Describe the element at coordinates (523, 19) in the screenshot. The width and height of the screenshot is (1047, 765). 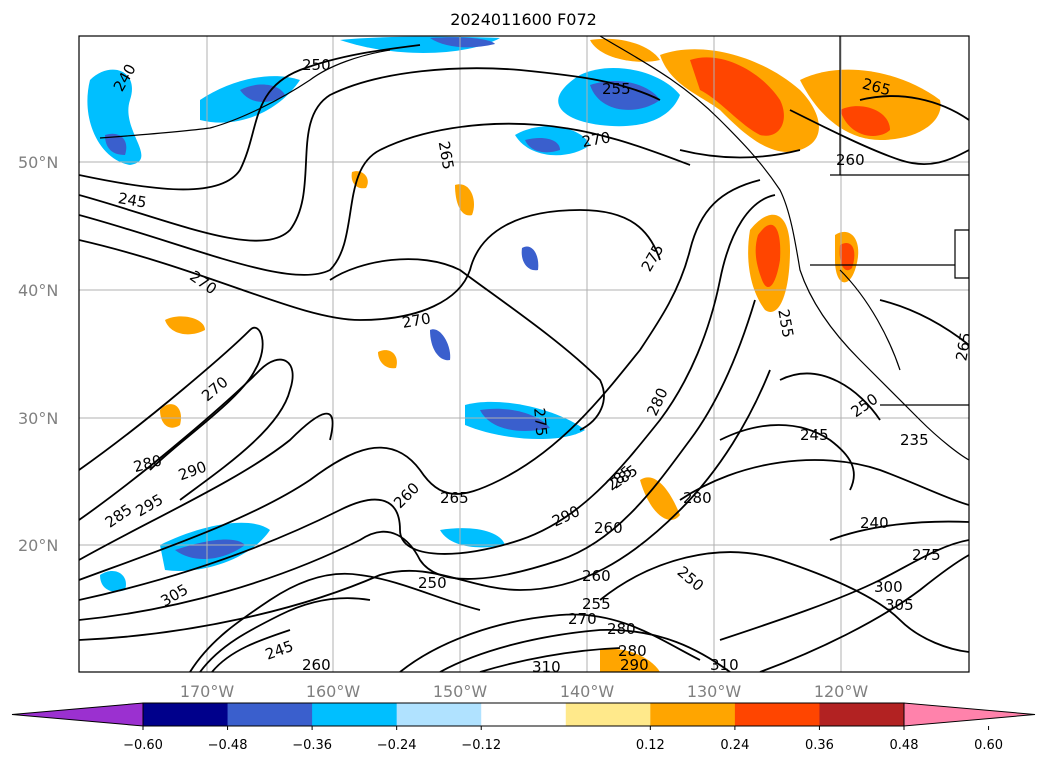
I see `map-title: 2024011600 F072` at that location.